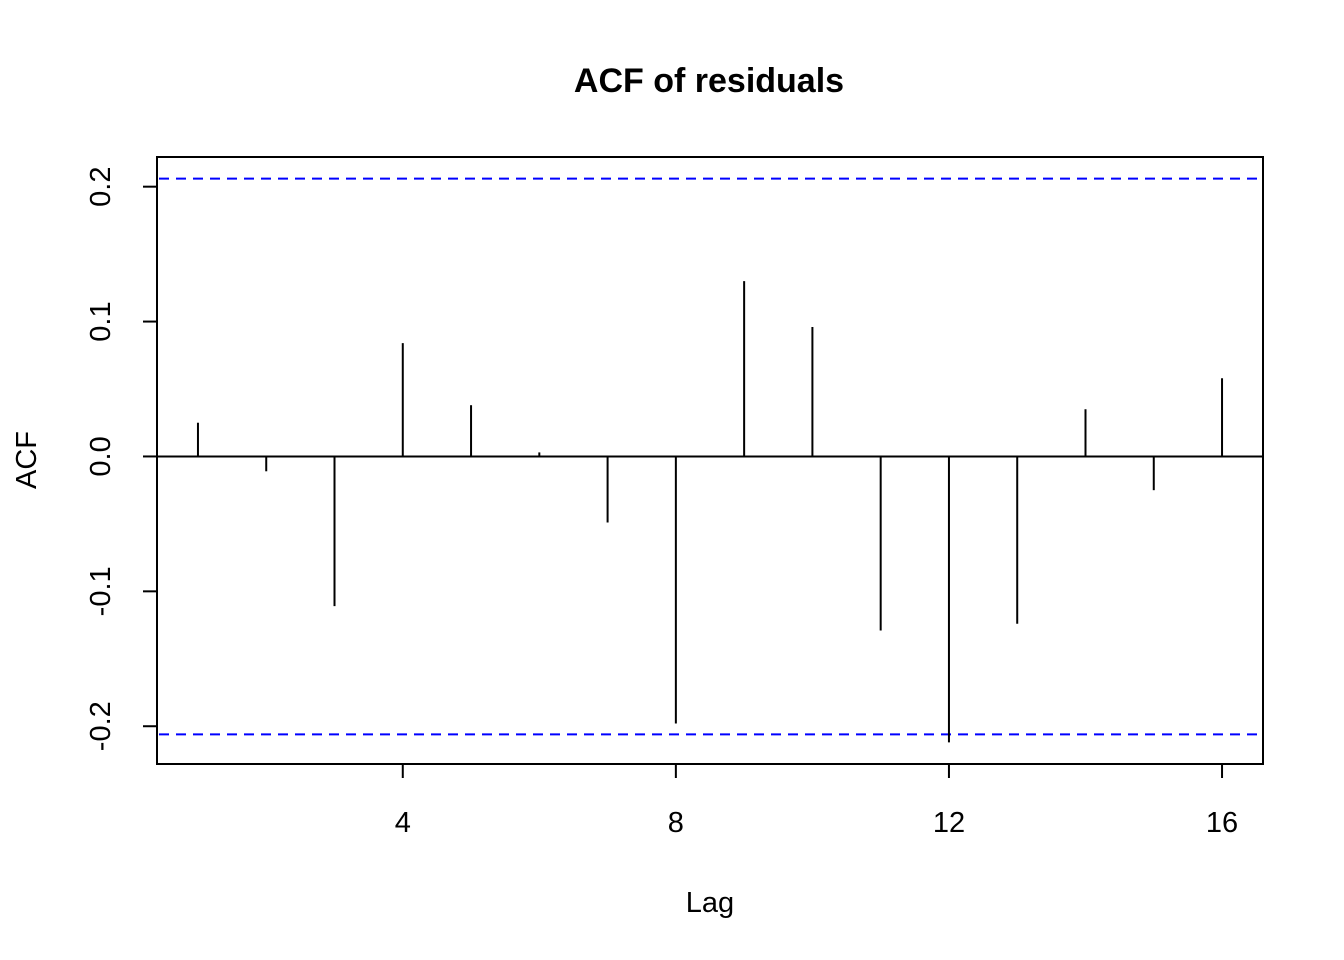  What do you see at coordinates (949, 823) in the screenshot?
I see `x-tick-label-12: 12` at bounding box center [949, 823].